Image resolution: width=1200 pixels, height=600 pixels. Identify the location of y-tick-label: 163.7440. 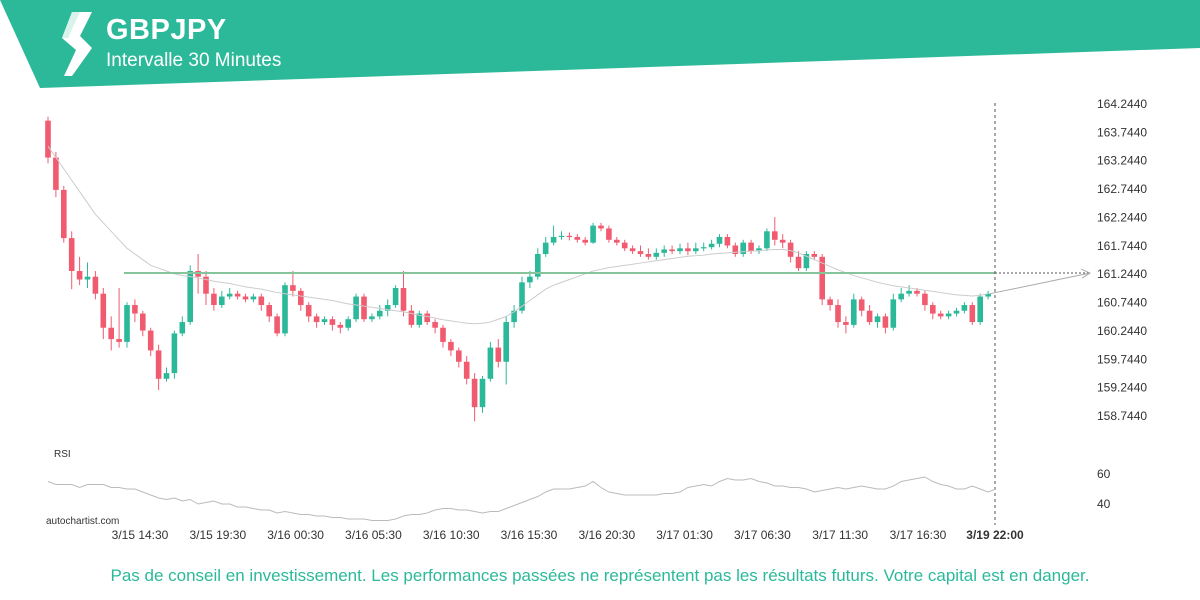
(1122, 132).